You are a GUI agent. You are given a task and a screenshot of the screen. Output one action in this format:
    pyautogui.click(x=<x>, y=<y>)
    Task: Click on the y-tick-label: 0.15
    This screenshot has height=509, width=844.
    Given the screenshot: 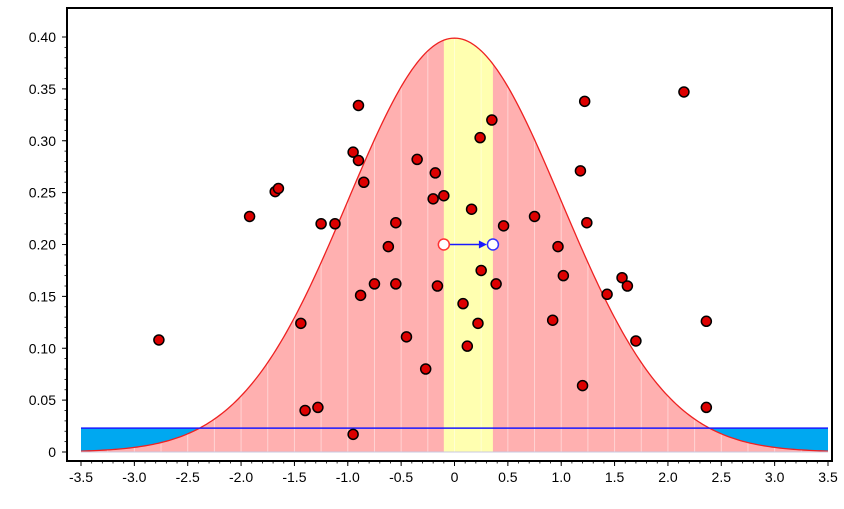 What is the action you would take?
    pyautogui.click(x=42, y=296)
    